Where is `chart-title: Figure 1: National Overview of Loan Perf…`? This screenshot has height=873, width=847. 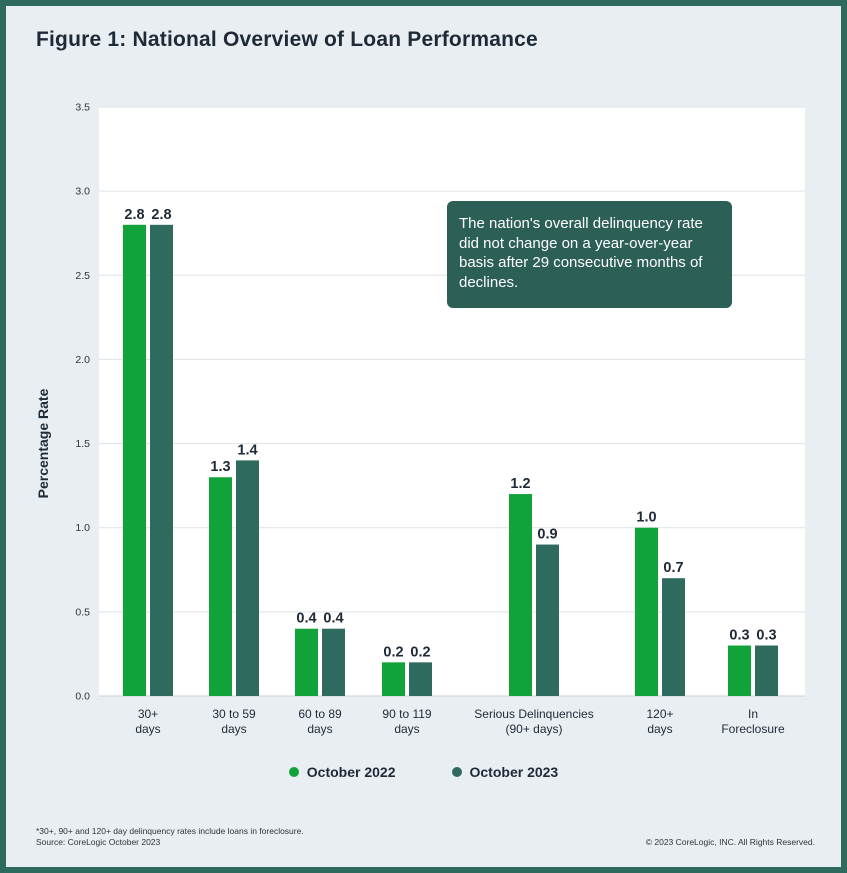
chart-title: Figure 1: National Overview of Loan Perf… is located at coordinates (287, 39).